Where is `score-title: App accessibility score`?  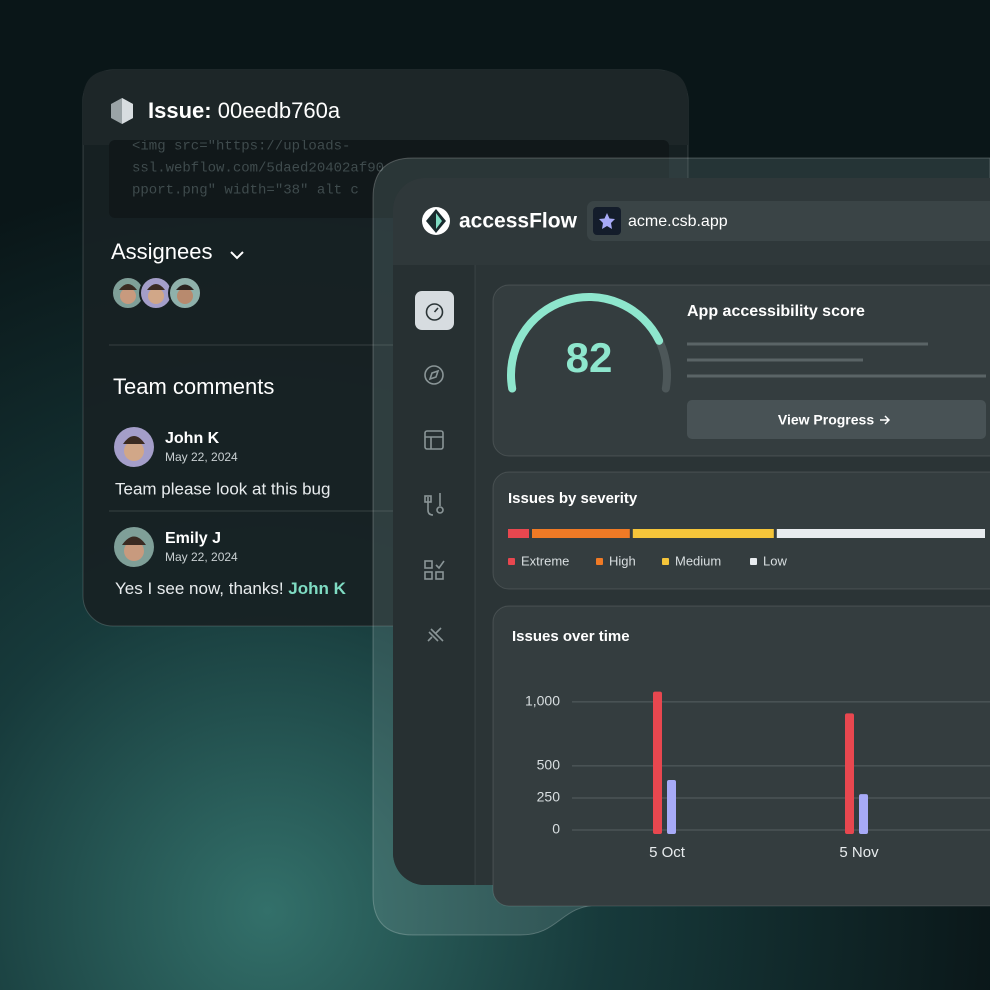 score-title: App accessibility score is located at coordinates (776, 311).